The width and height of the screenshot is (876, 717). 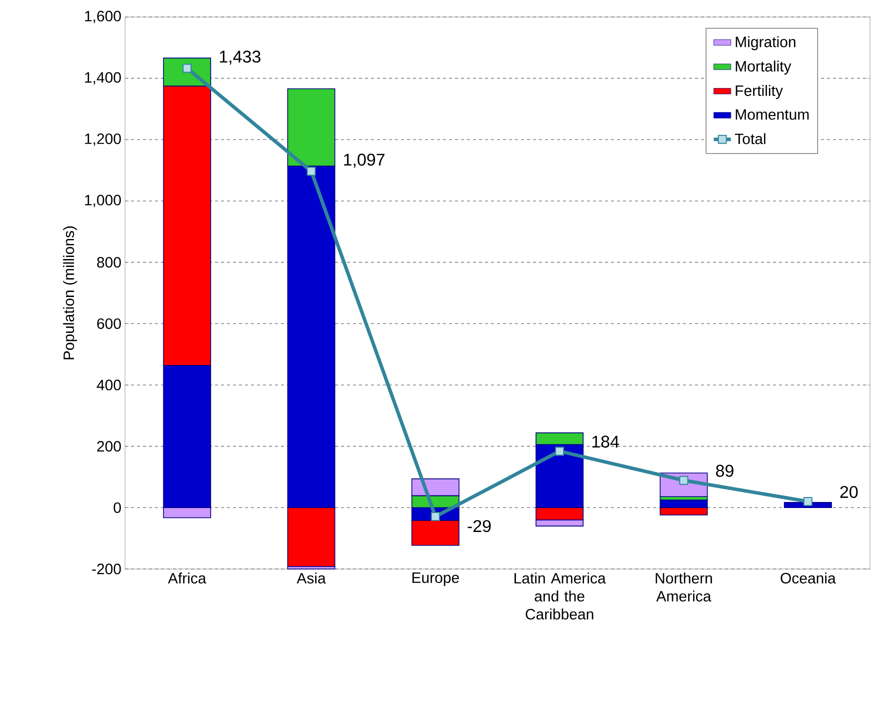 What do you see at coordinates (684, 587) in the screenshot?
I see `x-tick-label: Northern America` at bounding box center [684, 587].